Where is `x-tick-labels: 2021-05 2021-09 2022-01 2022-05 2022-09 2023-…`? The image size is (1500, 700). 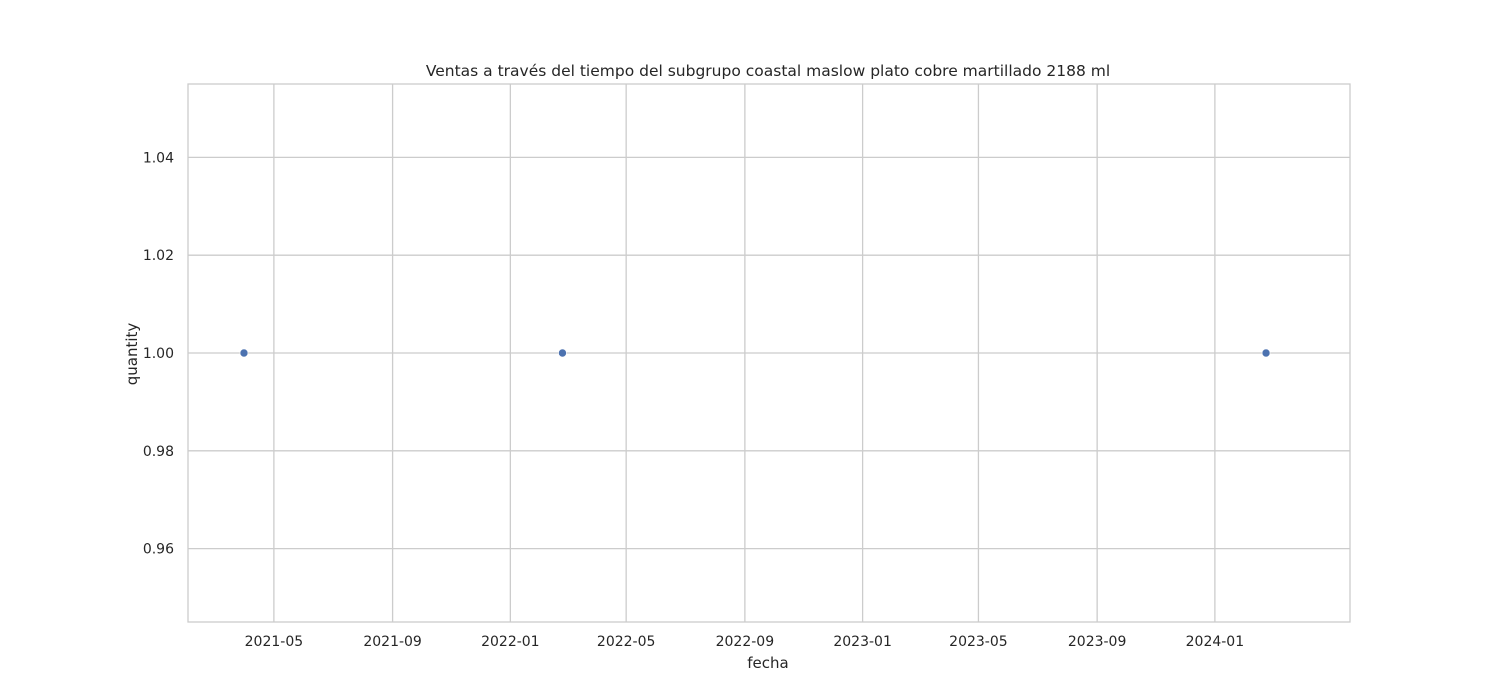 x-tick-labels: 2021-05 2021-09 2022-01 2022-05 2022-09 2023-… is located at coordinates (744, 642).